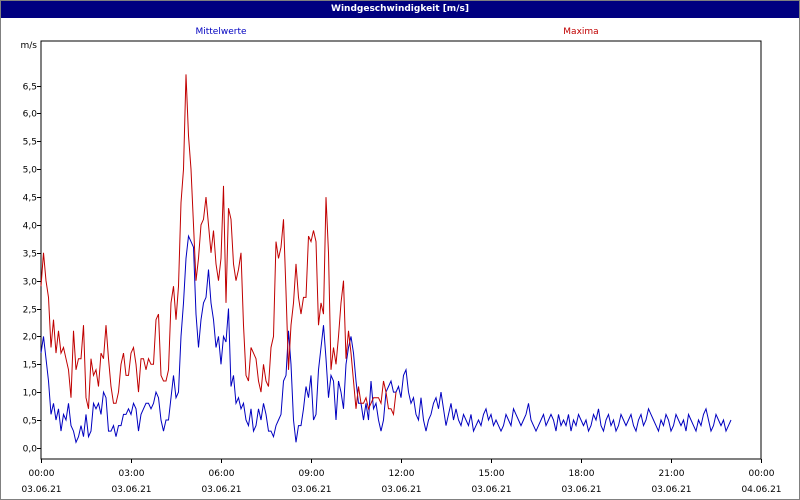 Image resolution: width=800 pixels, height=500 pixels. I want to click on x-tick-time: 09:00, so click(312, 474).